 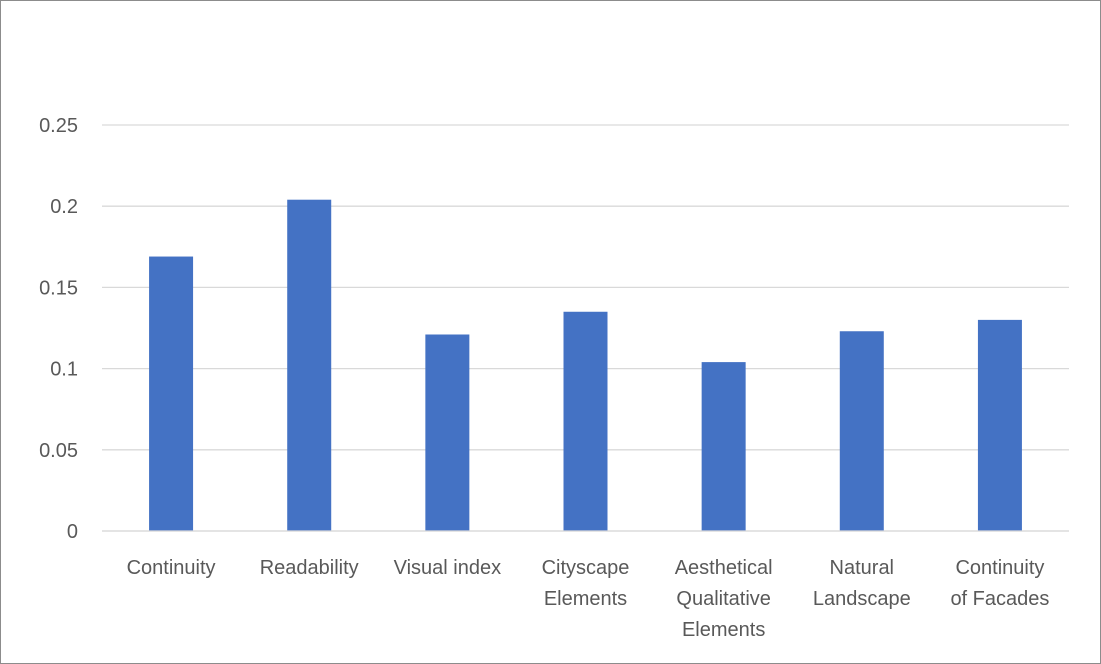 What do you see at coordinates (586, 583) in the screenshot?
I see `x-tick-label: Cityscape Elements` at bounding box center [586, 583].